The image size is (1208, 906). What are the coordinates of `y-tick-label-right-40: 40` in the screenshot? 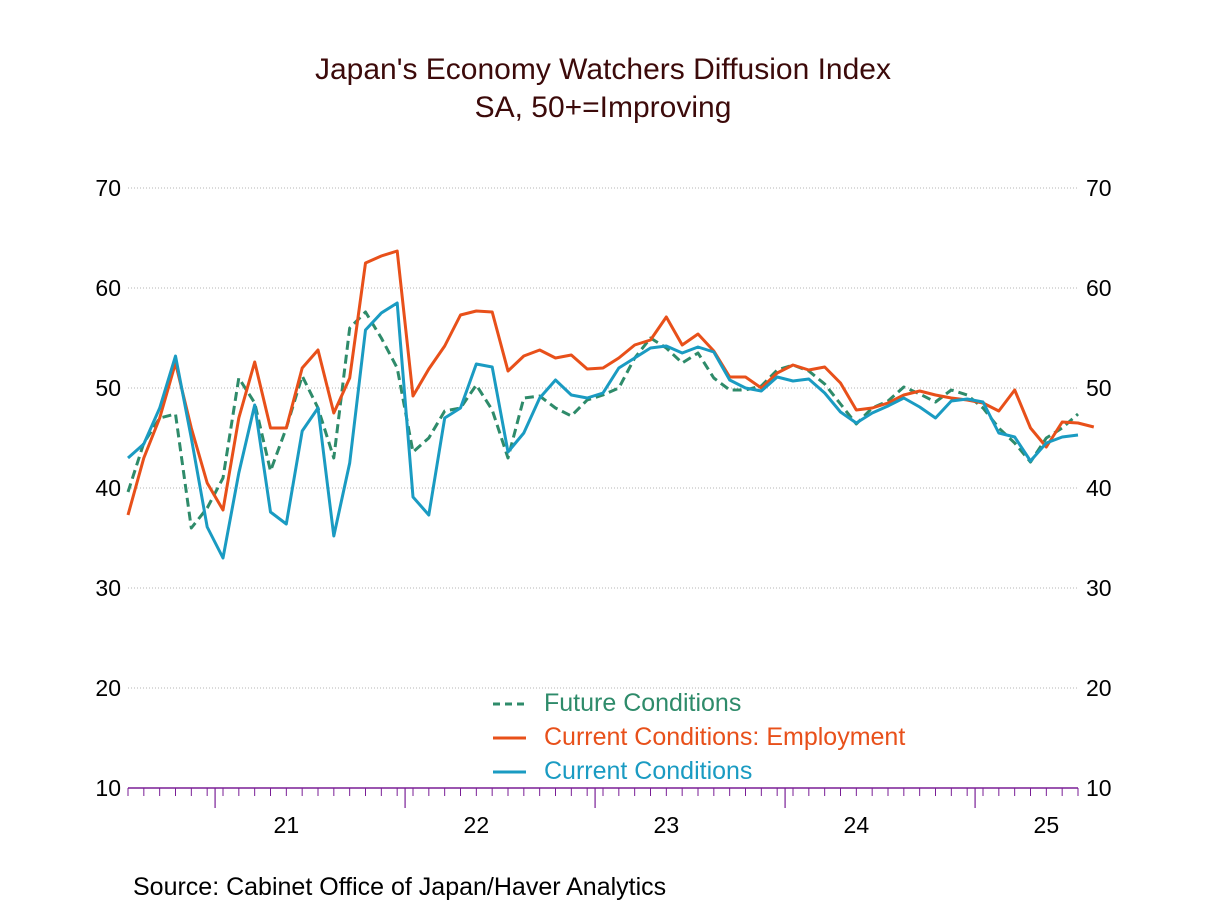 It's located at (1099, 488).